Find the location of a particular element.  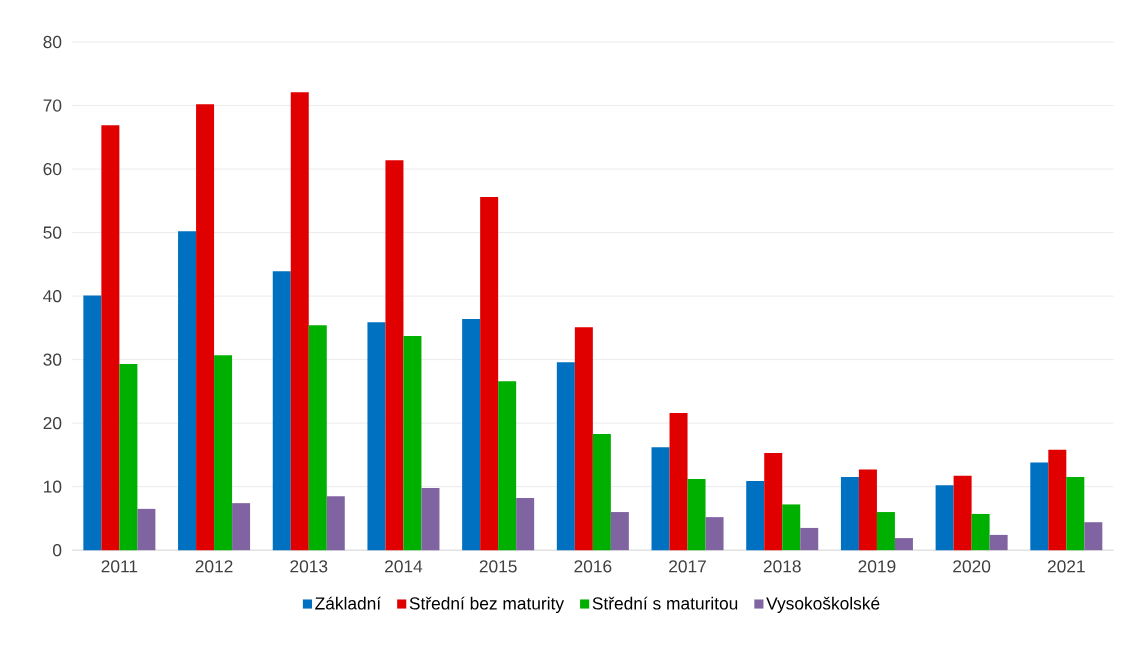

x-tick-label: 2013 is located at coordinates (309, 566).